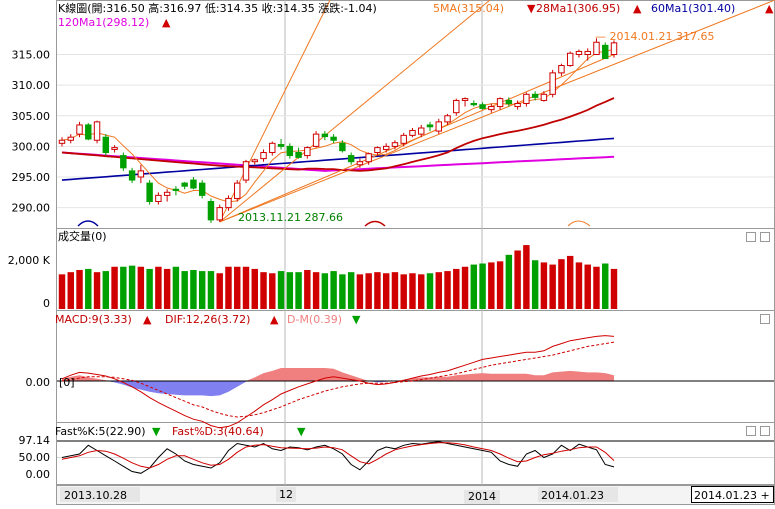 The height and width of the screenshot is (509, 775). What do you see at coordinates (35, 440) in the screenshot?
I see `kd-tick-97: 97.14` at bounding box center [35, 440].